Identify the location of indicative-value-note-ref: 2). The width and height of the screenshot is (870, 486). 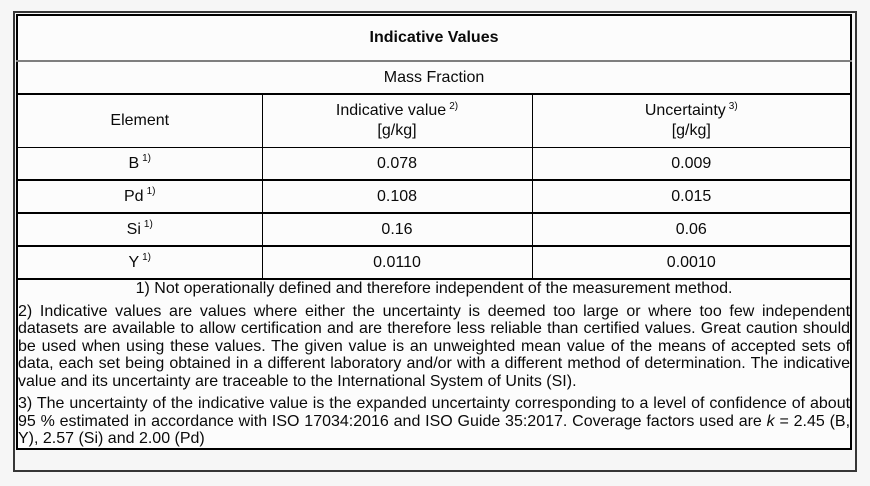
(454, 106).